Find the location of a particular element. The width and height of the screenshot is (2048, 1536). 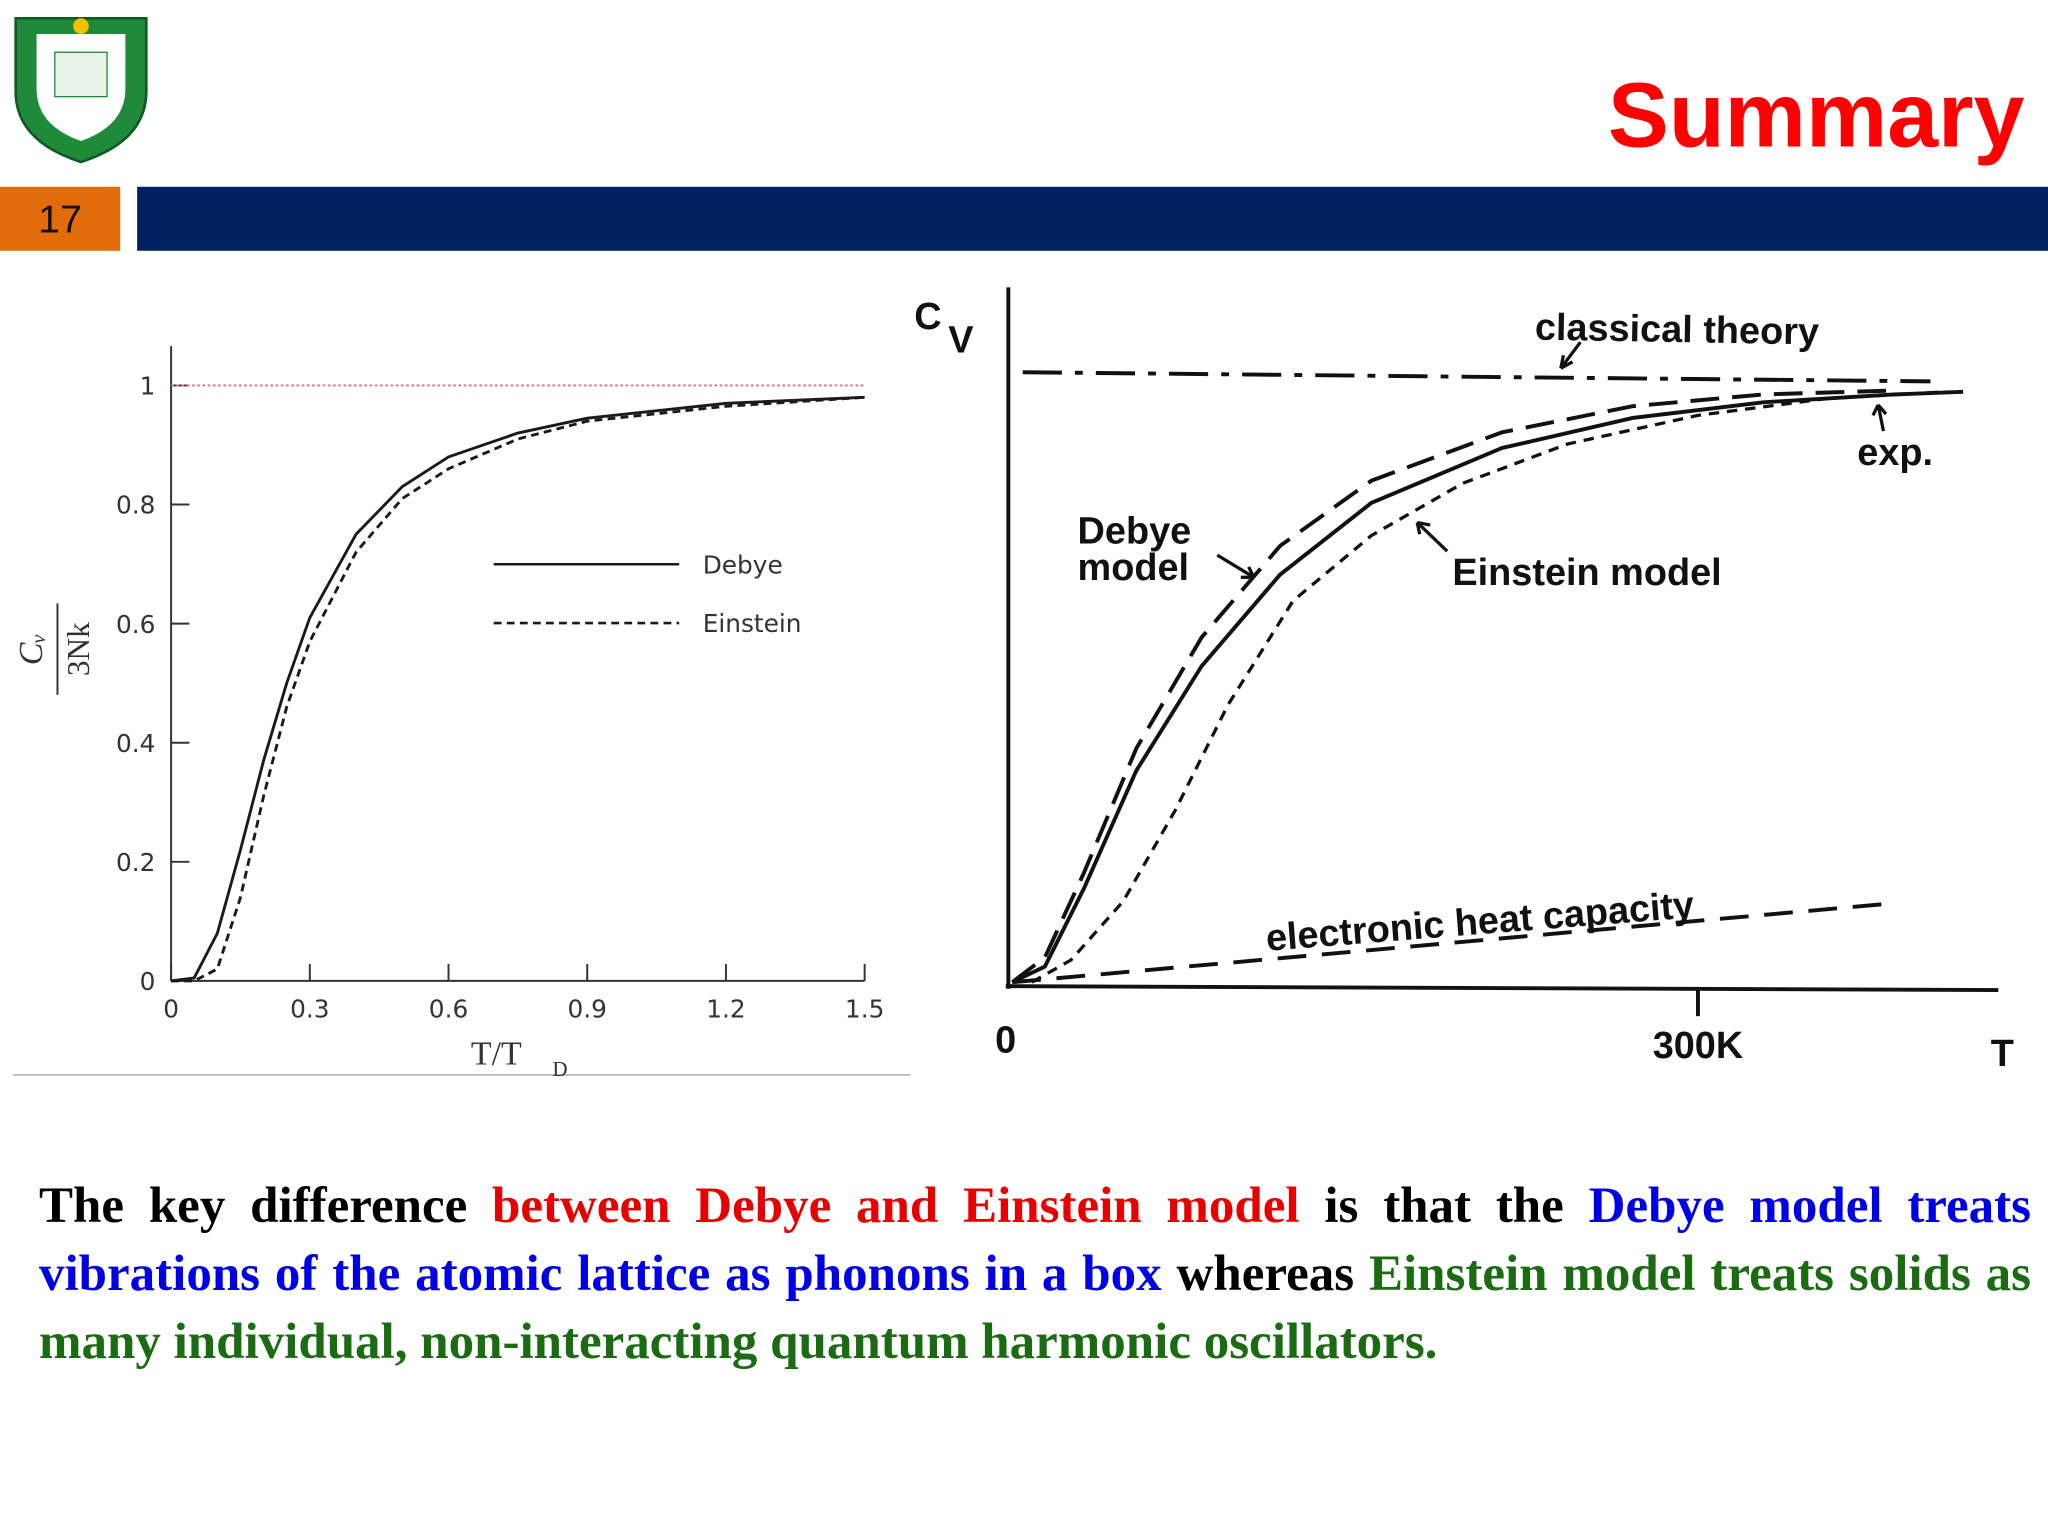

y-label: C is located at coordinates (927, 317).